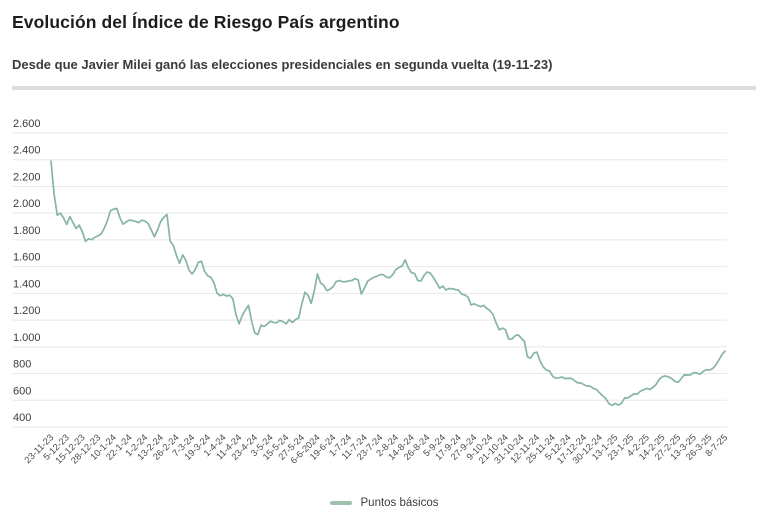  I want to click on y-tick-label: 400, so click(22, 418).